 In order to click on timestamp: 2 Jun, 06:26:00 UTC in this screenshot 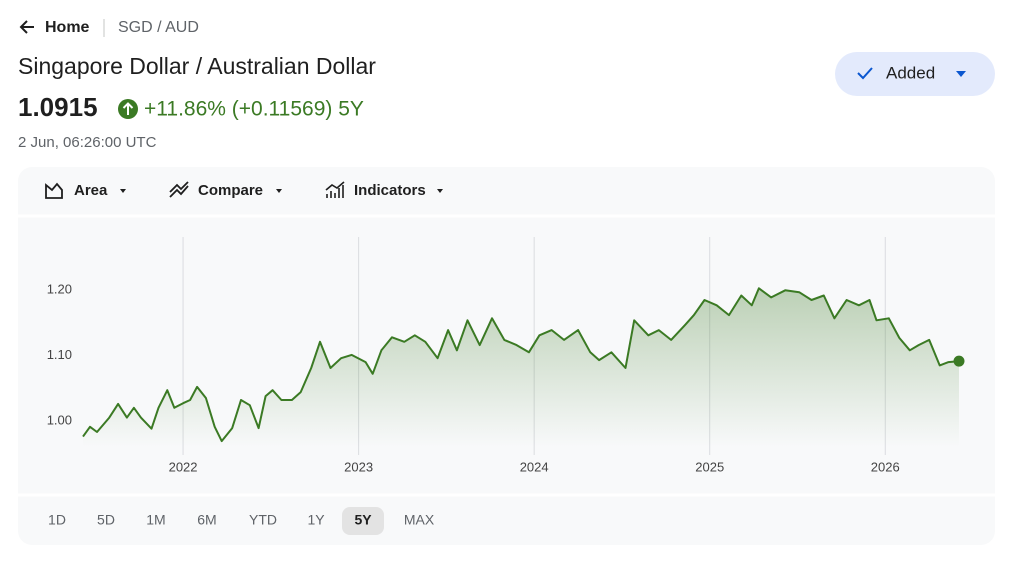, I will do `click(87, 142)`.